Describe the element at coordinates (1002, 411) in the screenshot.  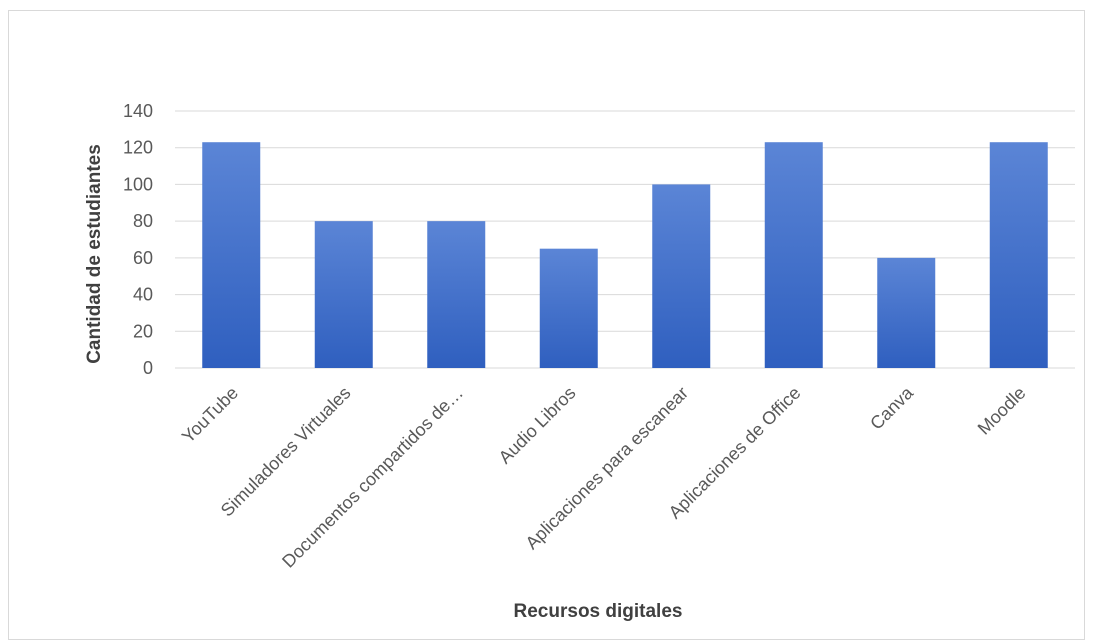
I see `x-tick-label: Moodle` at that location.